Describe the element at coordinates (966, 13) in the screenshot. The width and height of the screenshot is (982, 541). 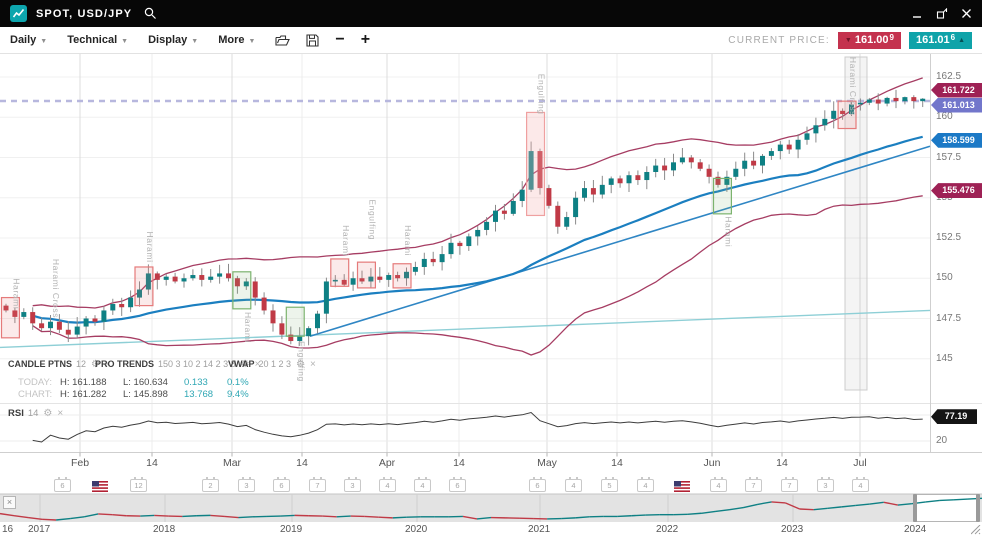
I see `close-button` at that location.